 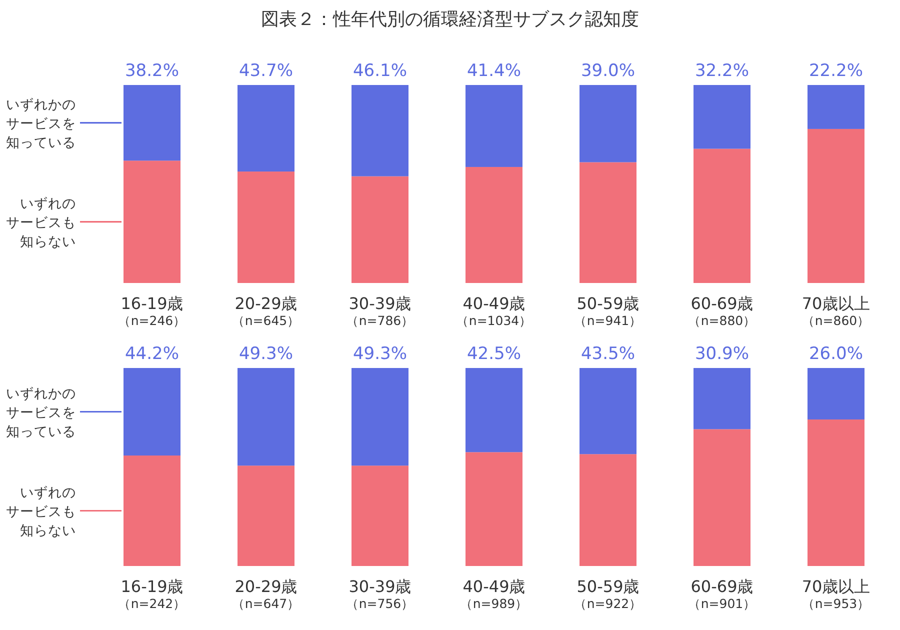 I want to click on x-tick-label: 50-59歳（n=922）, so click(x=608, y=594).